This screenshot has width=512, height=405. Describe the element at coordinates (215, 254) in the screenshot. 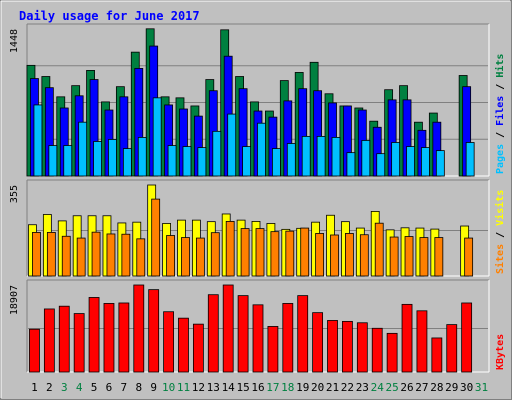

I see `bar-sites-day-13: Sites 13: 169` at that location.